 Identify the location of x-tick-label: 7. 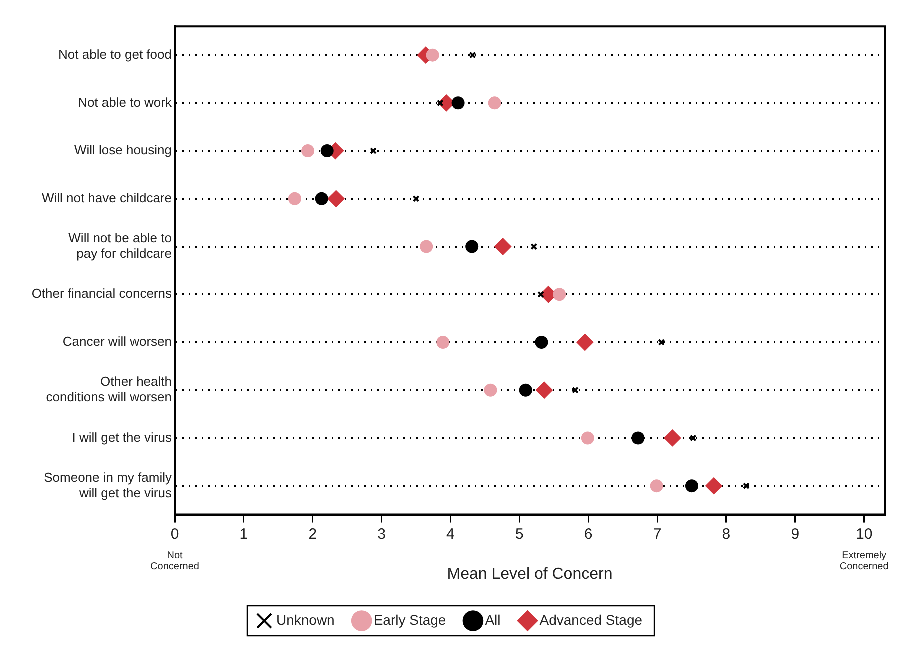
(657, 534).